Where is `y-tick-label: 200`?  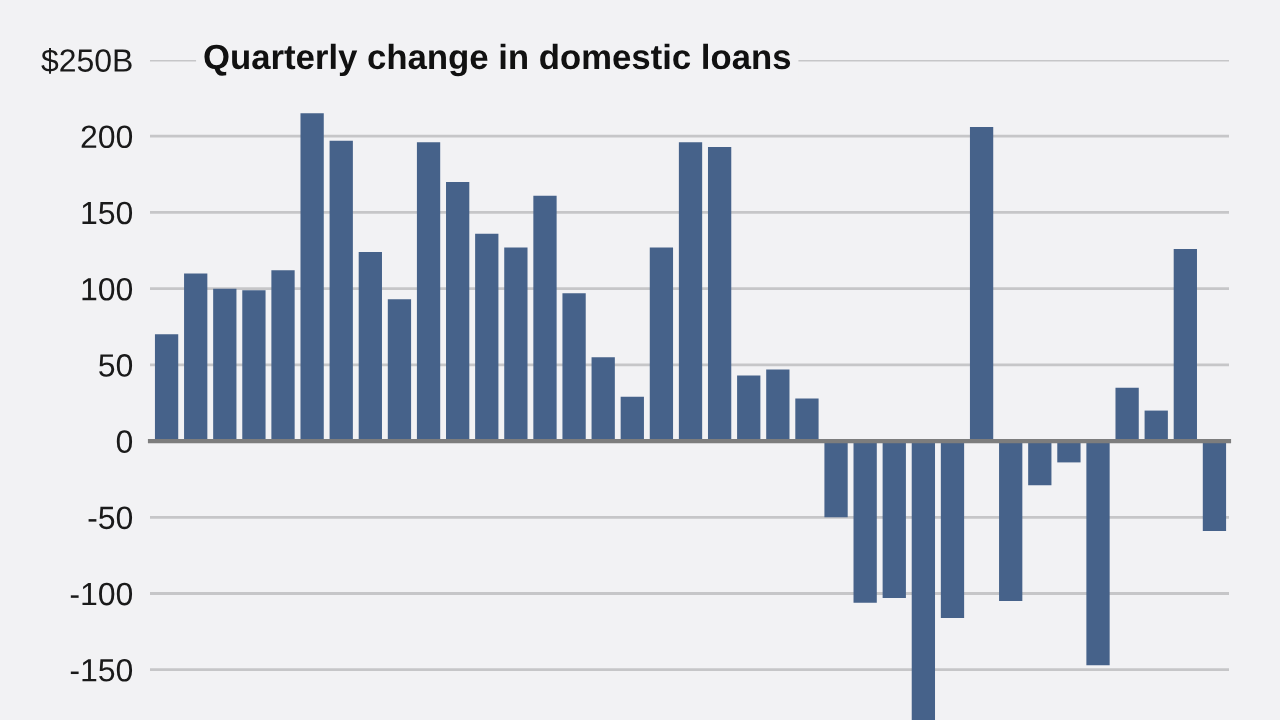
y-tick-label: 200 is located at coordinates (107, 137).